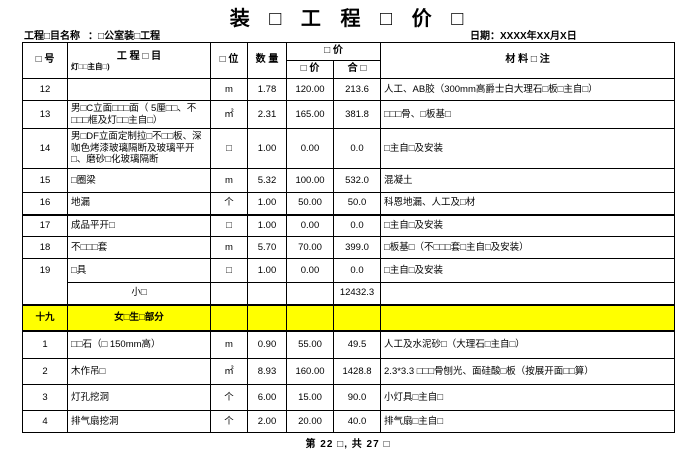  Describe the element at coordinates (310, 293) in the screenshot. I see `cell-price` at that location.